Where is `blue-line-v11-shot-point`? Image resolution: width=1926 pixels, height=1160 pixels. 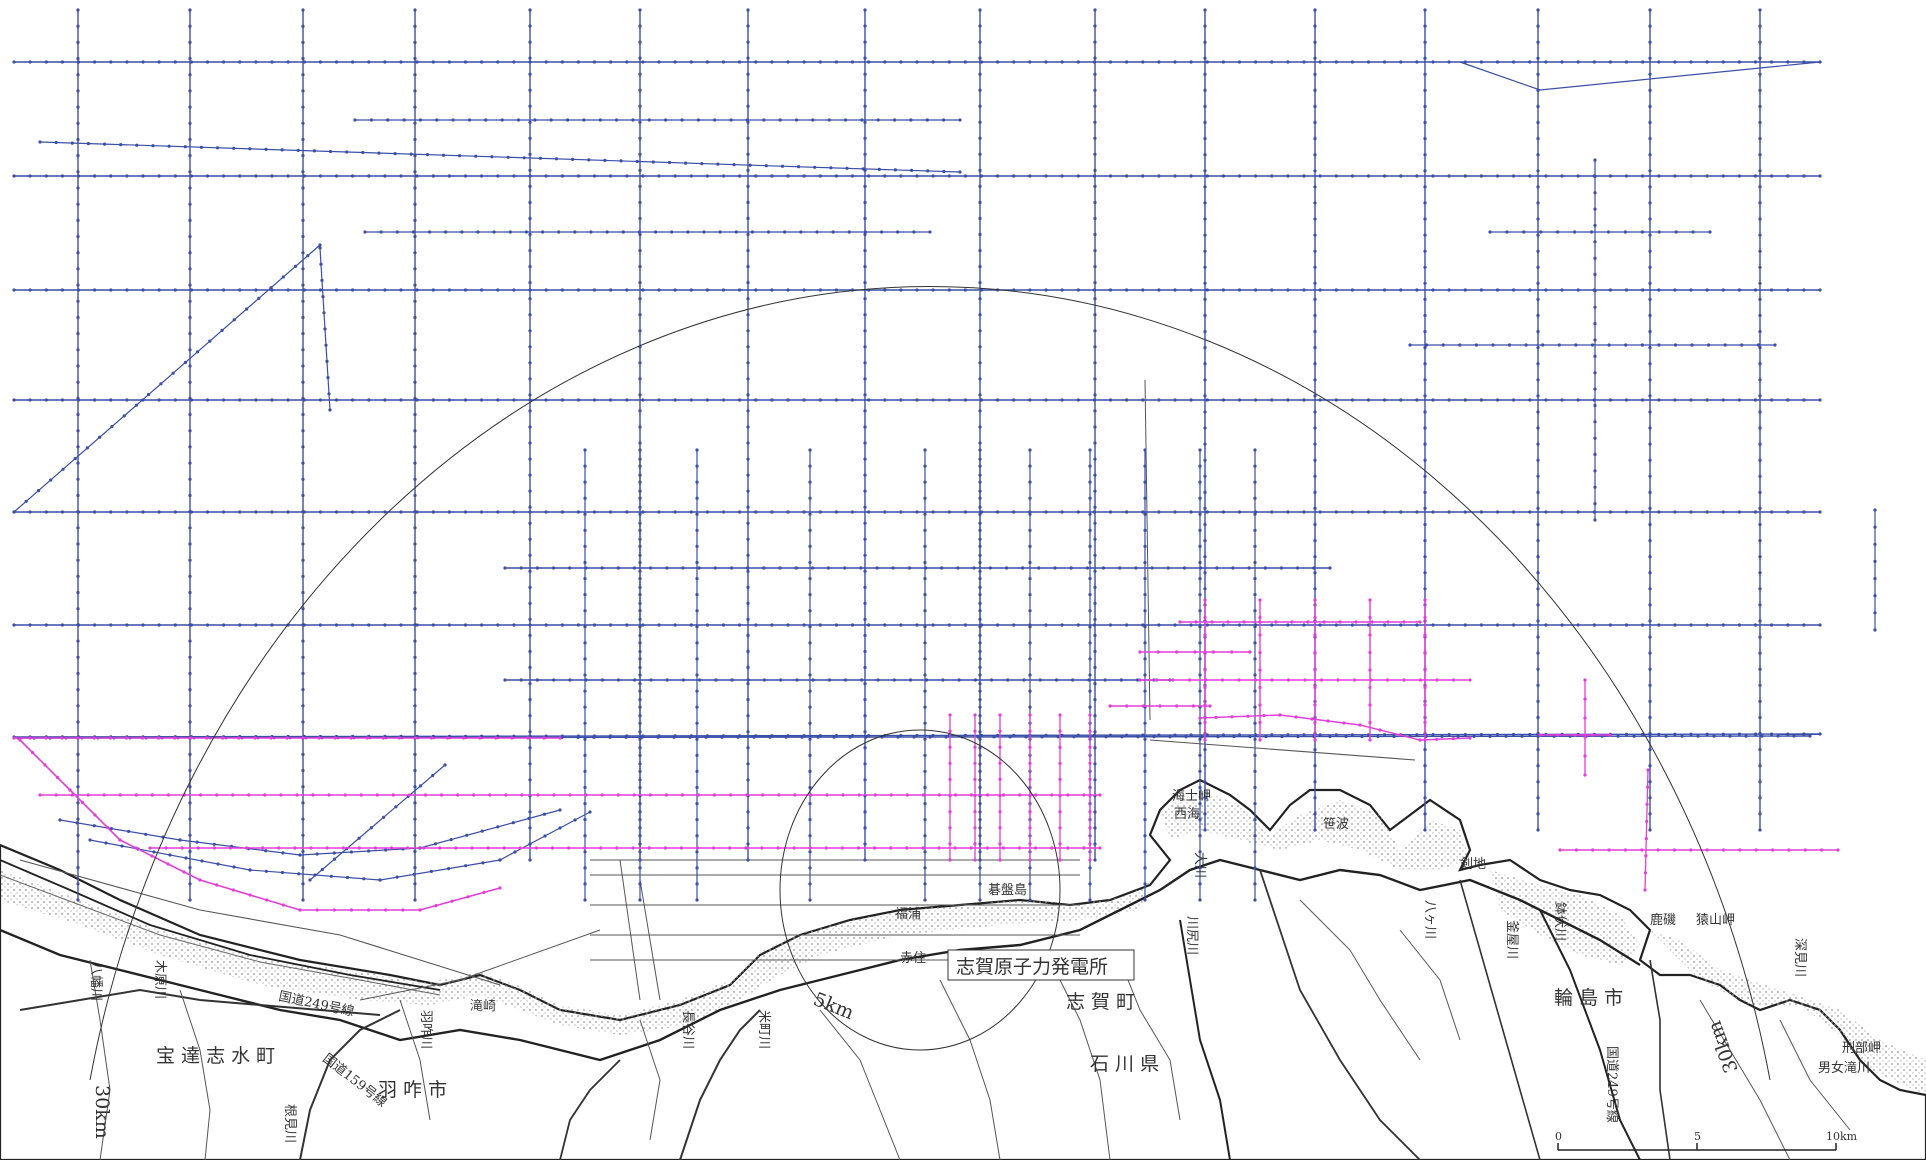
blue-line-v11-shot-point is located at coordinates (1315, 122).